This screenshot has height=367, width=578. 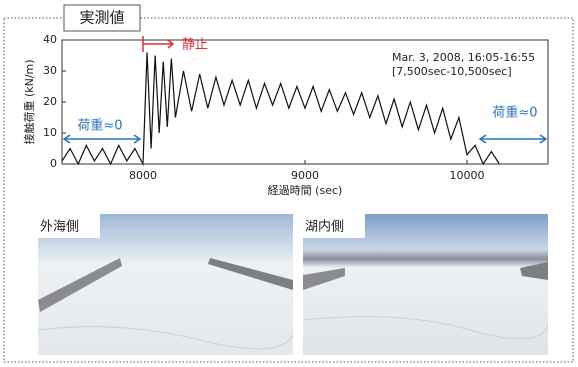 I want to click on zero-label-right: 荷重≈0, so click(x=514, y=113).